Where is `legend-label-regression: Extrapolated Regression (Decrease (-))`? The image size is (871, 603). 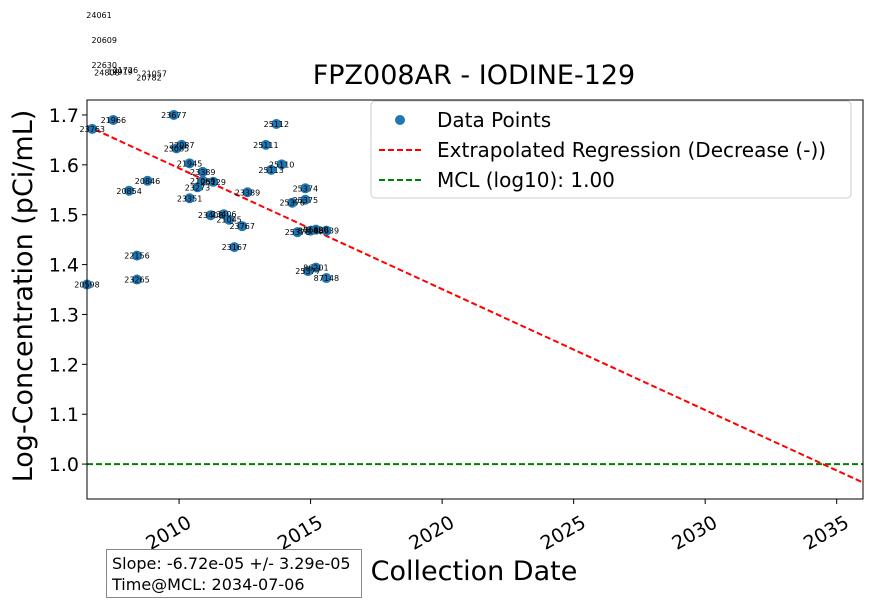 legend-label-regression: Extrapolated Regression (Decrease (-)) is located at coordinates (631, 150).